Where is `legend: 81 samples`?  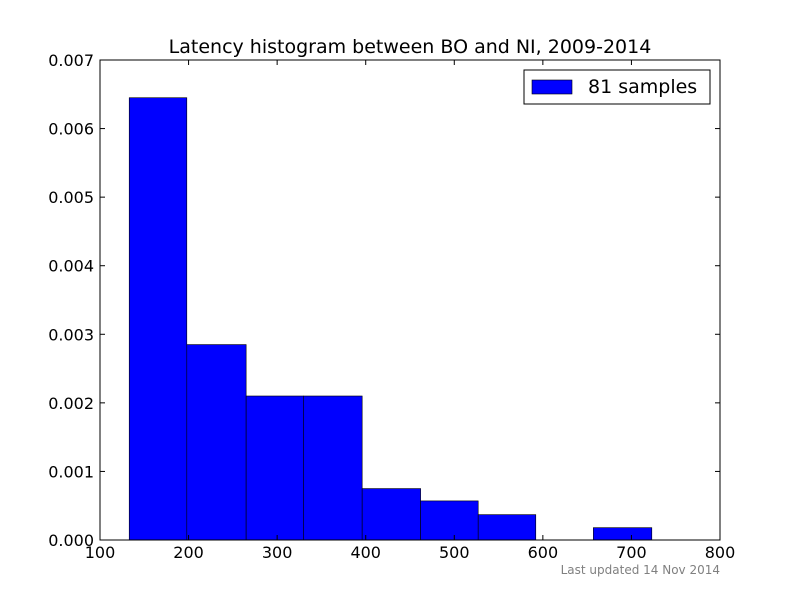
legend: 81 samples is located at coordinates (617, 87).